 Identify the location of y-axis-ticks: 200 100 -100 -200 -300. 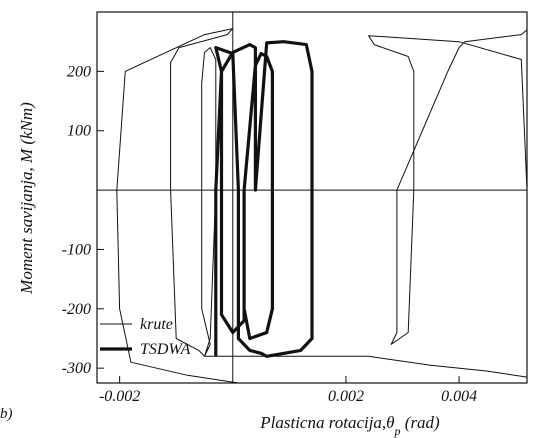
(83, 220).